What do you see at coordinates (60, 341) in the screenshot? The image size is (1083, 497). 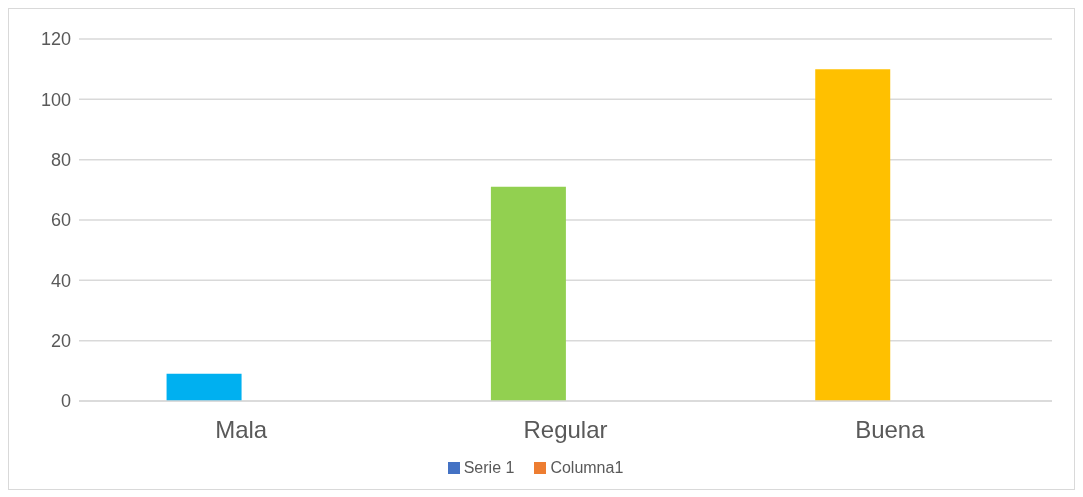 I see `y-tick-label: 20` at bounding box center [60, 341].